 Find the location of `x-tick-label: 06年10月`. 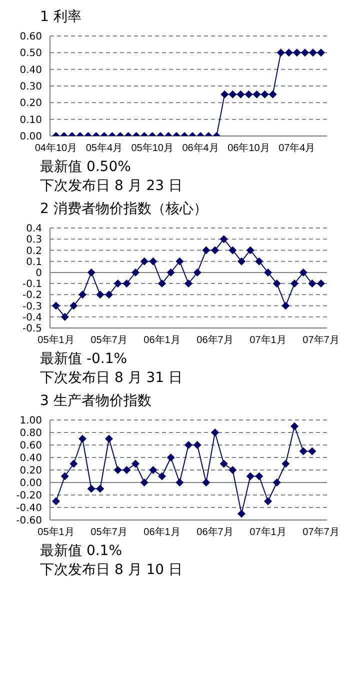

x-tick-label: 06年10月 is located at coordinates (249, 148).